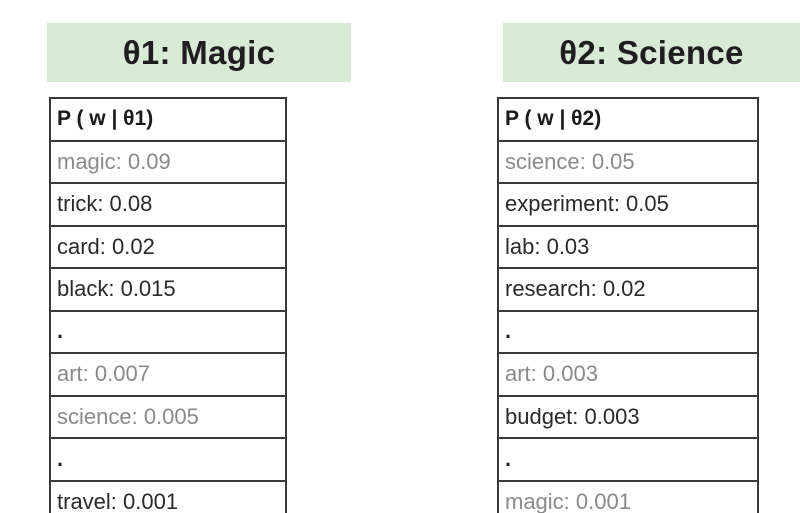  What do you see at coordinates (628, 162) in the screenshot?
I see `topic-2-row: science: 0.05` at bounding box center [628, 162].